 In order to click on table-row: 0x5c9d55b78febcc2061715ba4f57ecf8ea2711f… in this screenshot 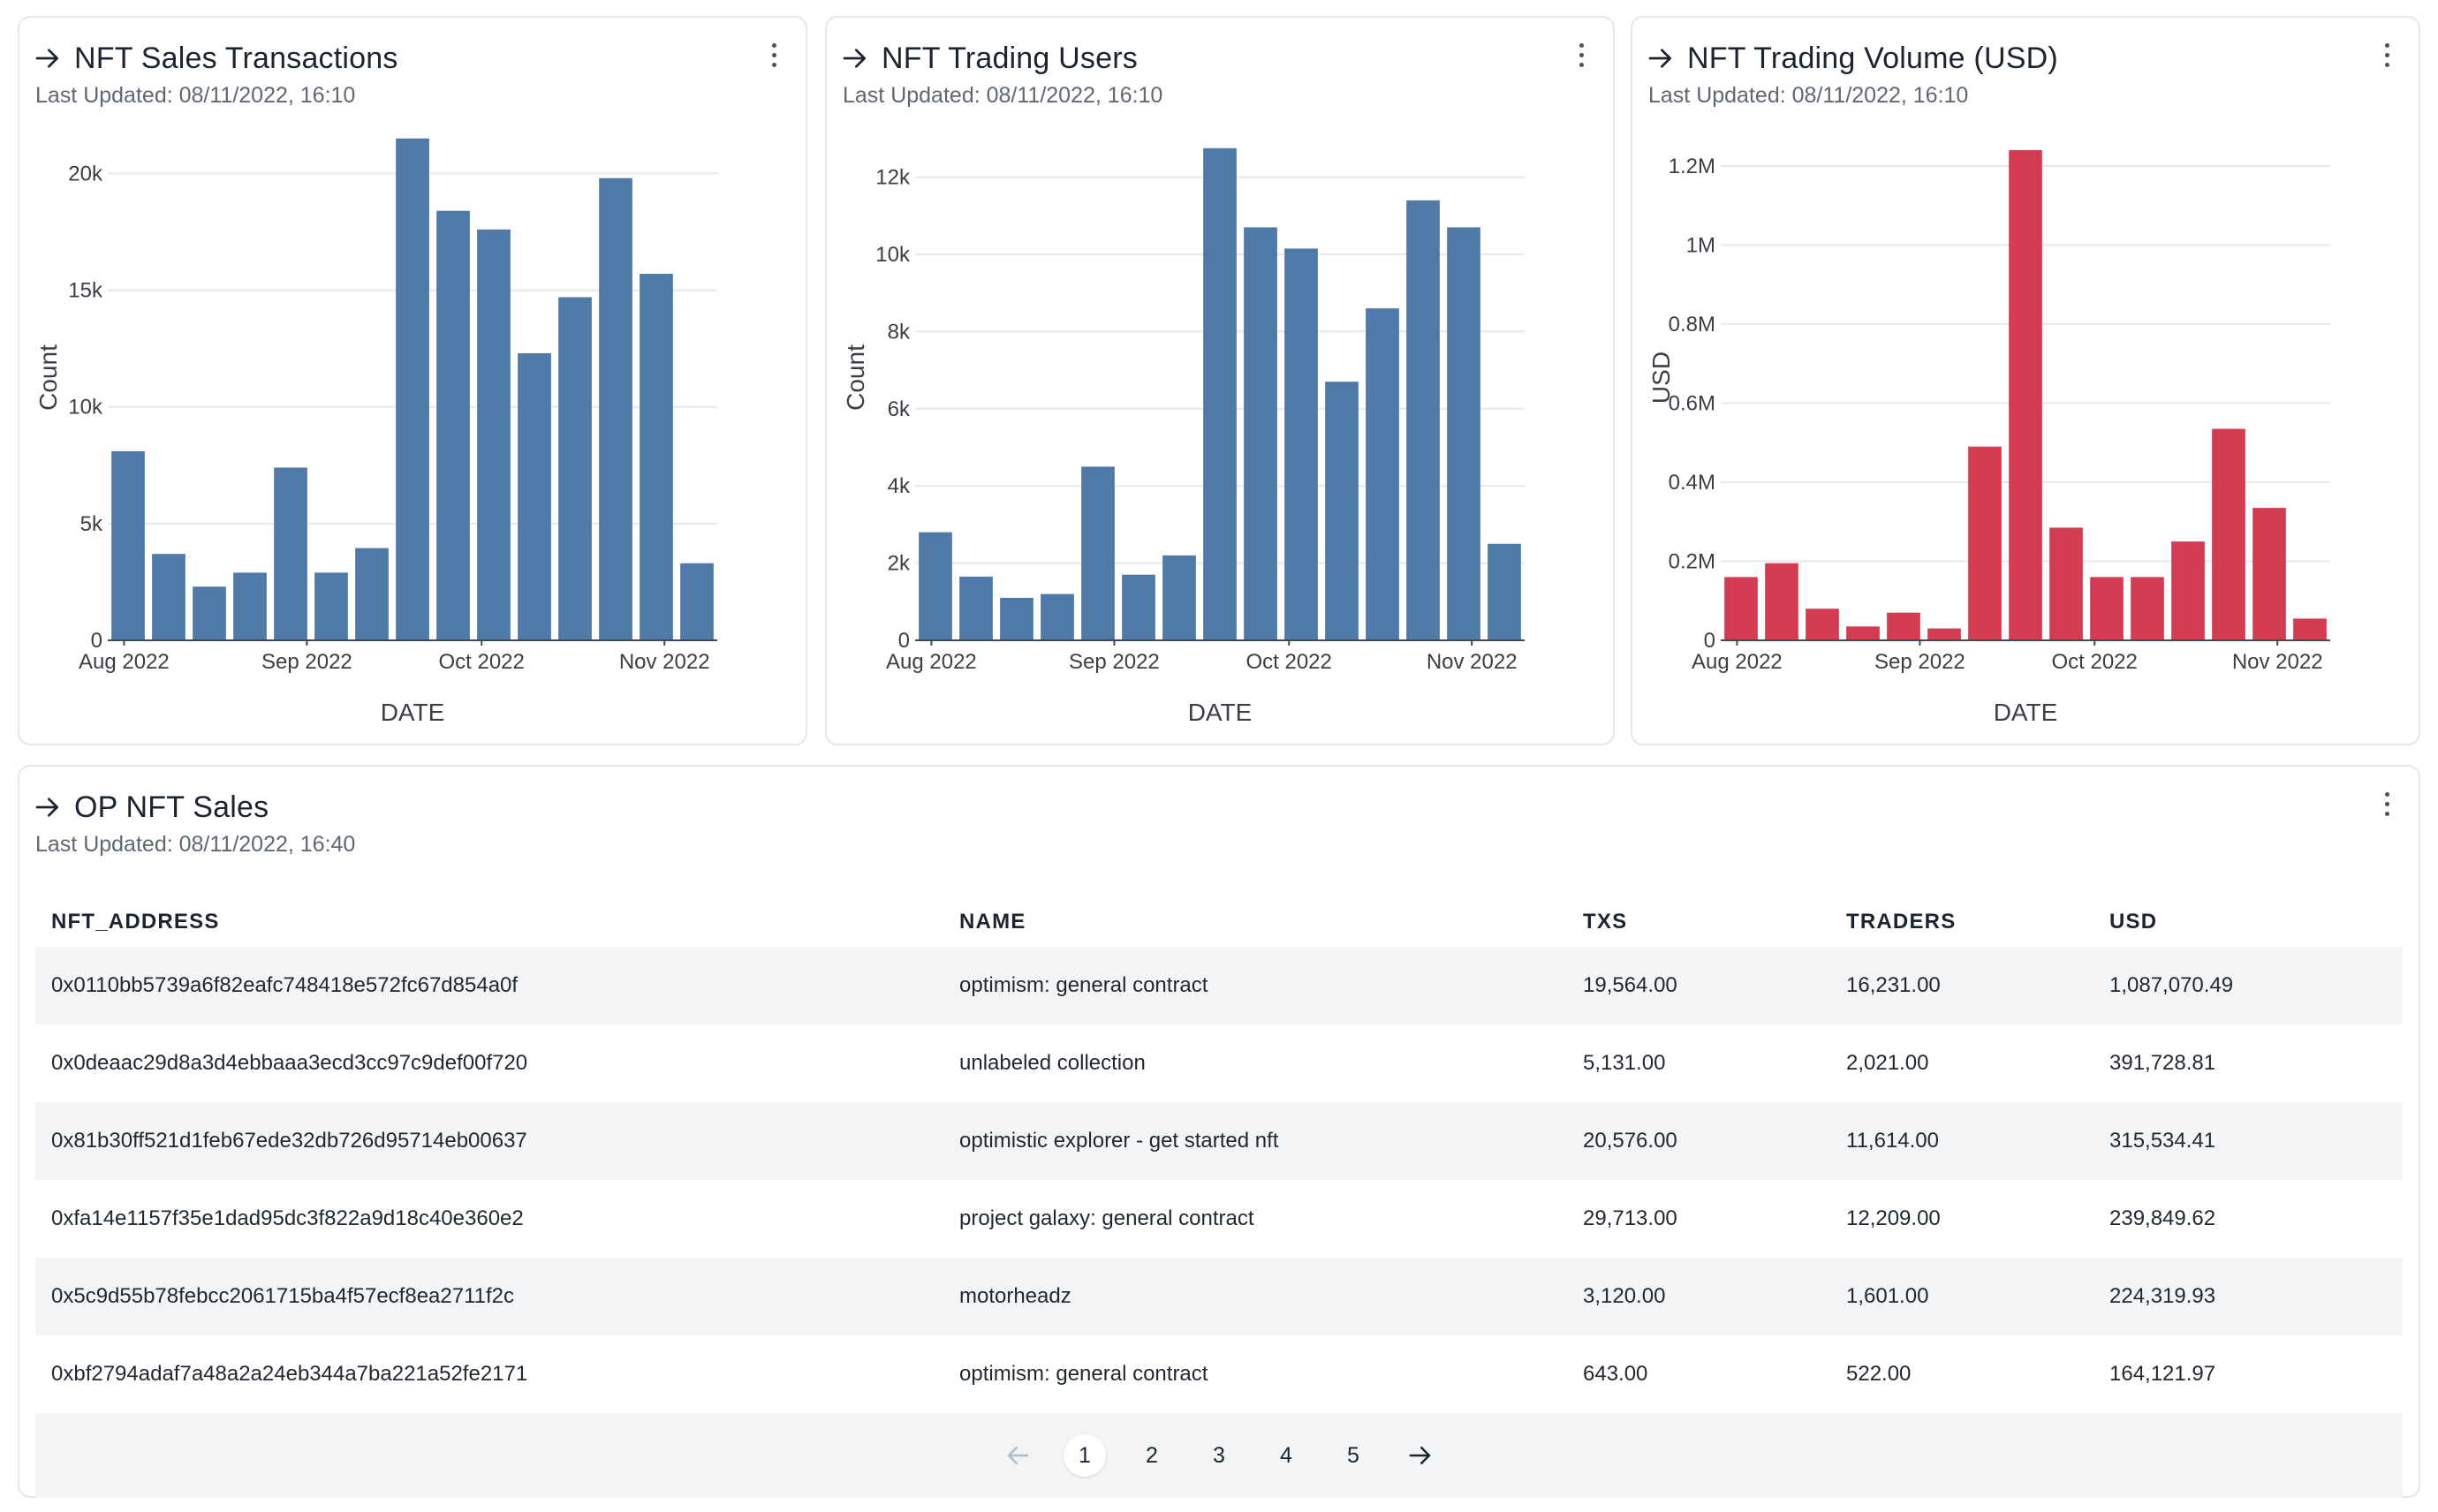, I will do `click(1219, 1297)`.